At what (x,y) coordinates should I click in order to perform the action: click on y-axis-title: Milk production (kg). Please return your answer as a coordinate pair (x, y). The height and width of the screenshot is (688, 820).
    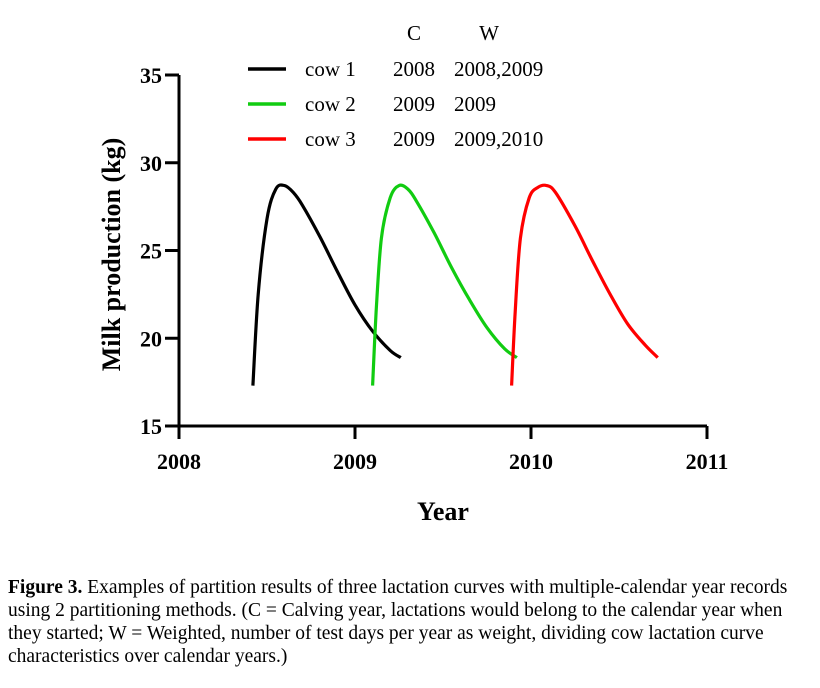
    Looking at the image, I should click on (111, 255).